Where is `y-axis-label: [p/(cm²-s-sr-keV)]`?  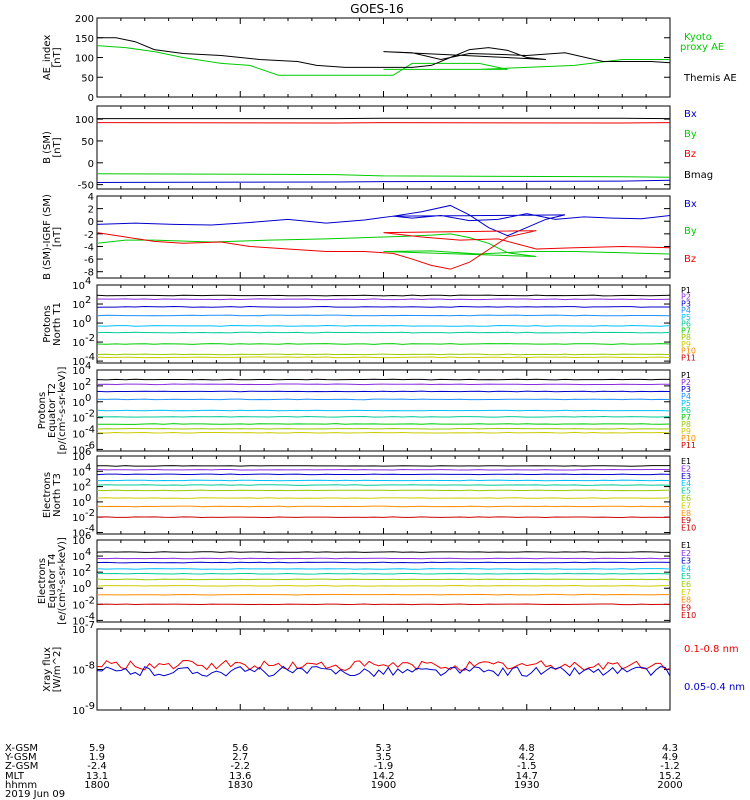
y-axis-label: [p/(cm²-s-sr-keV)] is located at coordinates (62, 411).